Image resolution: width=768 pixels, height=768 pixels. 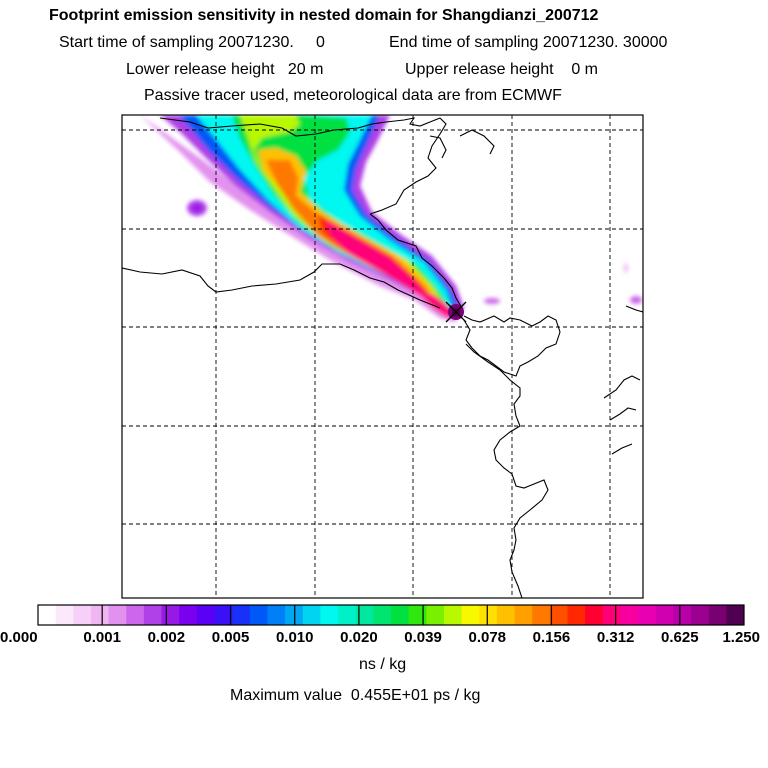 I want to click on colorbar-tick-label: 1.250, so click(x=741, y=637).